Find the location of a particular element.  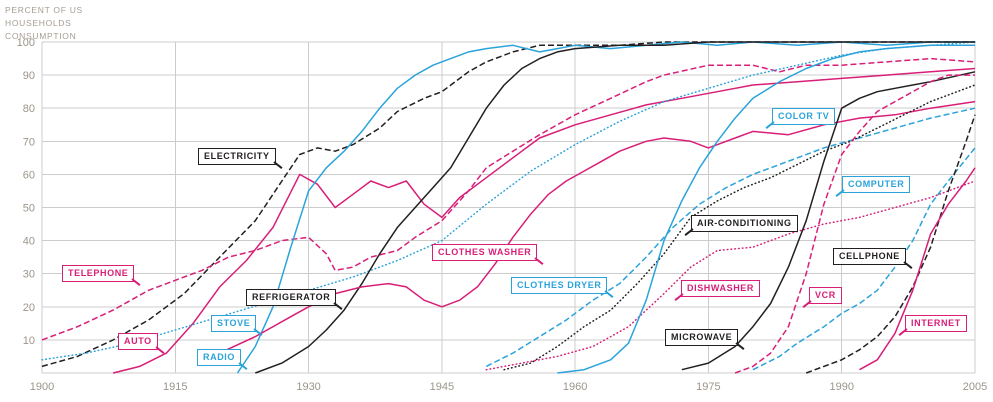

y-tick-label: 40 is located at coordinates (29, 242).